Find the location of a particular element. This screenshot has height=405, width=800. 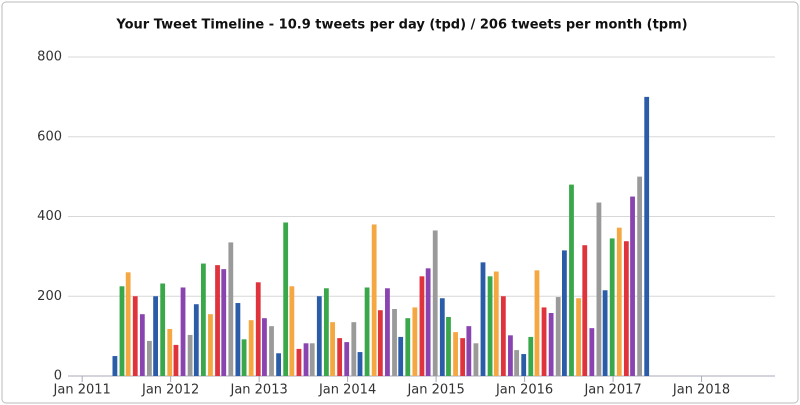

x-tick-label: Jan 2013 is located at coordinates (258, 390).